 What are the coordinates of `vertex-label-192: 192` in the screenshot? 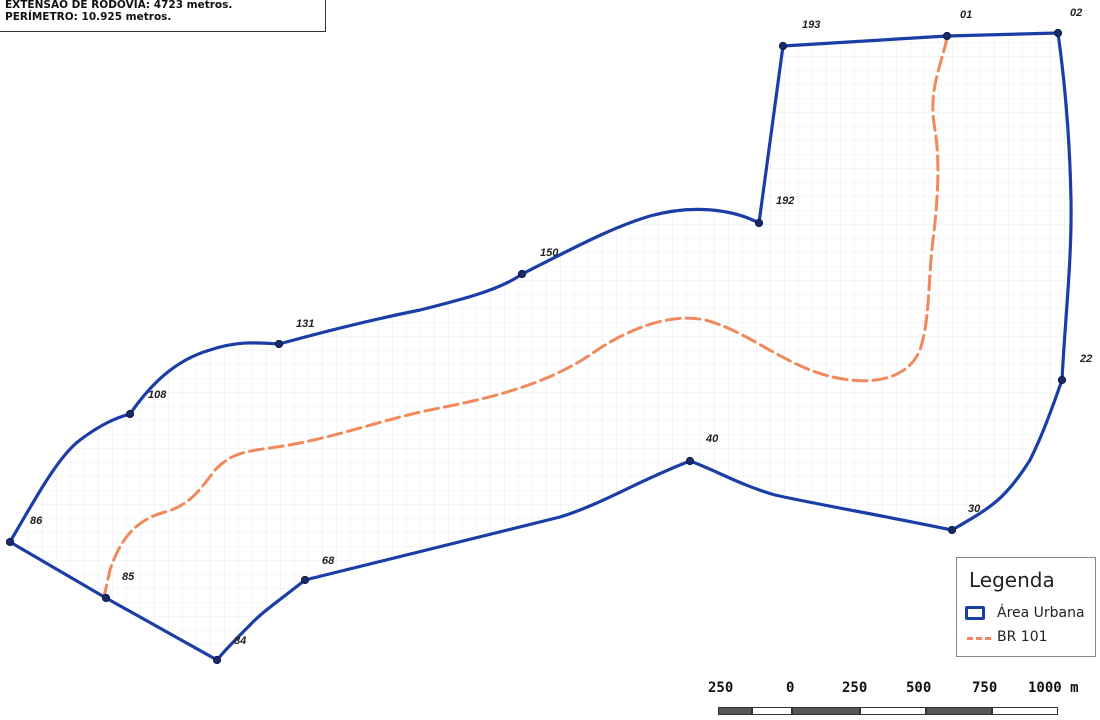 It's located at (785, 201).